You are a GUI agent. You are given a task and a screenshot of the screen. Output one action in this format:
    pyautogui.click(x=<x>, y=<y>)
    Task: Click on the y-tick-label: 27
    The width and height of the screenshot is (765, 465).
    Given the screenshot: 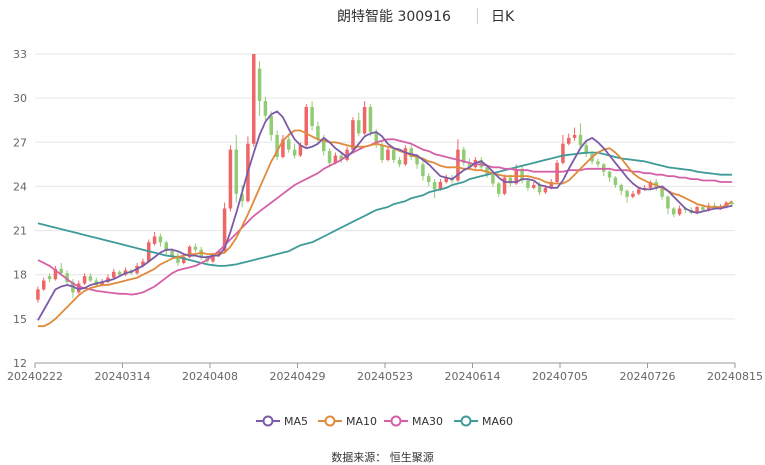 What is the action you would take?
    pyautogui.click(x=20, y=142)
    